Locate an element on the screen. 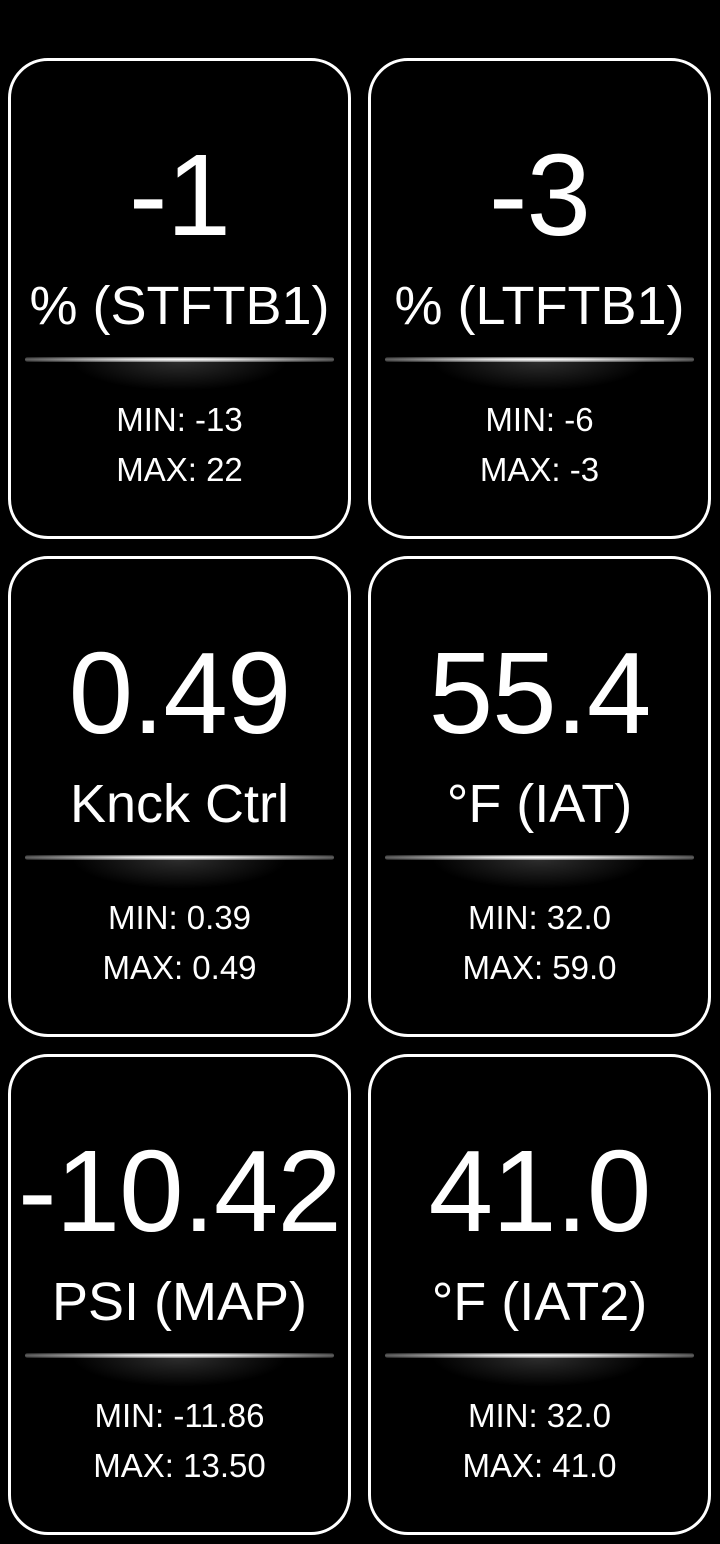  gauge-max: MAX: 59.0 is located at coordinates (539, 967).